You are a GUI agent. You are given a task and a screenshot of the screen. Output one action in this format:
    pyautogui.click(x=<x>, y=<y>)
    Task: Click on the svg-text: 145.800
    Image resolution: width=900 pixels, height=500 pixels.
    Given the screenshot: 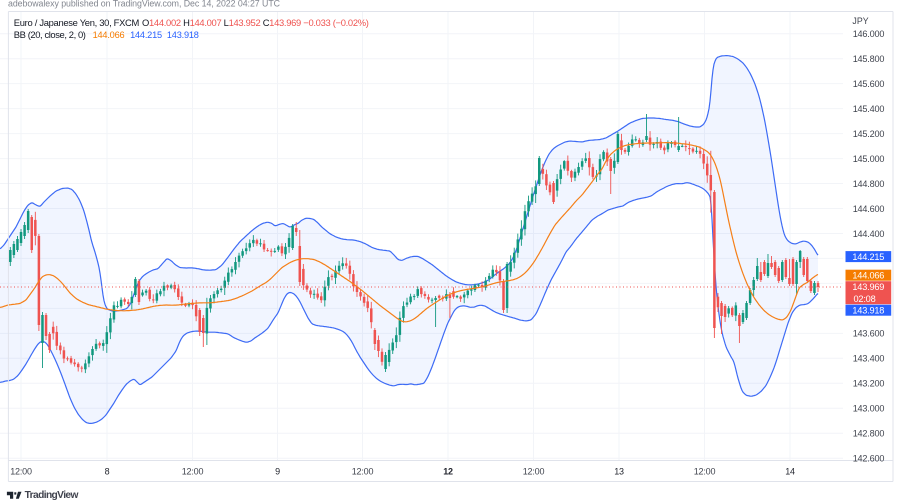 What is the action you would take?
    pyautogui.click(x=869, y=59)
    